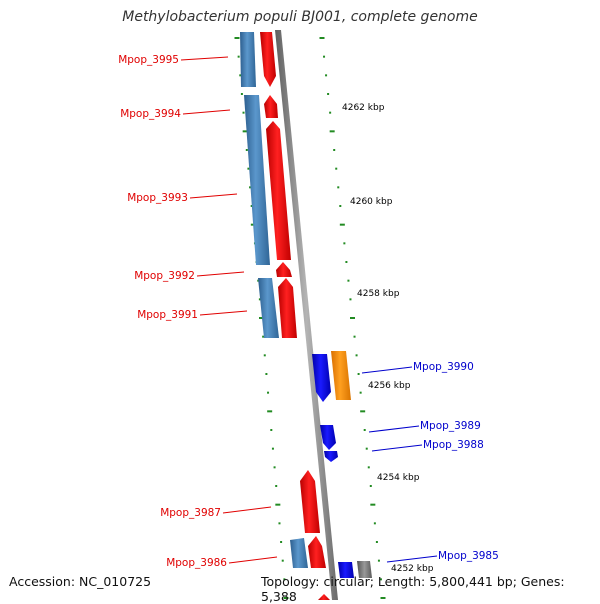  I want to click on scale-label: 4258 kbp, so click(378, 294).